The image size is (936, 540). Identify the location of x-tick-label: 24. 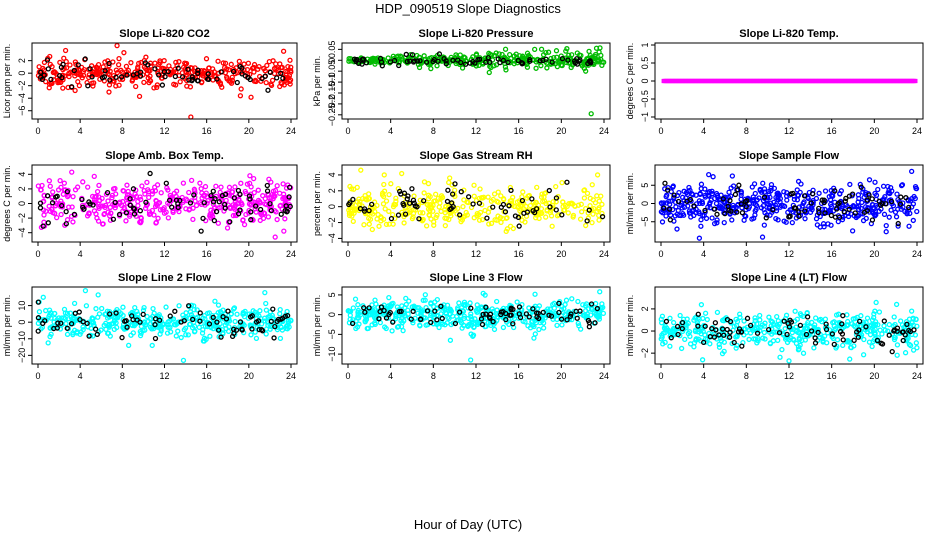
(604, 254).